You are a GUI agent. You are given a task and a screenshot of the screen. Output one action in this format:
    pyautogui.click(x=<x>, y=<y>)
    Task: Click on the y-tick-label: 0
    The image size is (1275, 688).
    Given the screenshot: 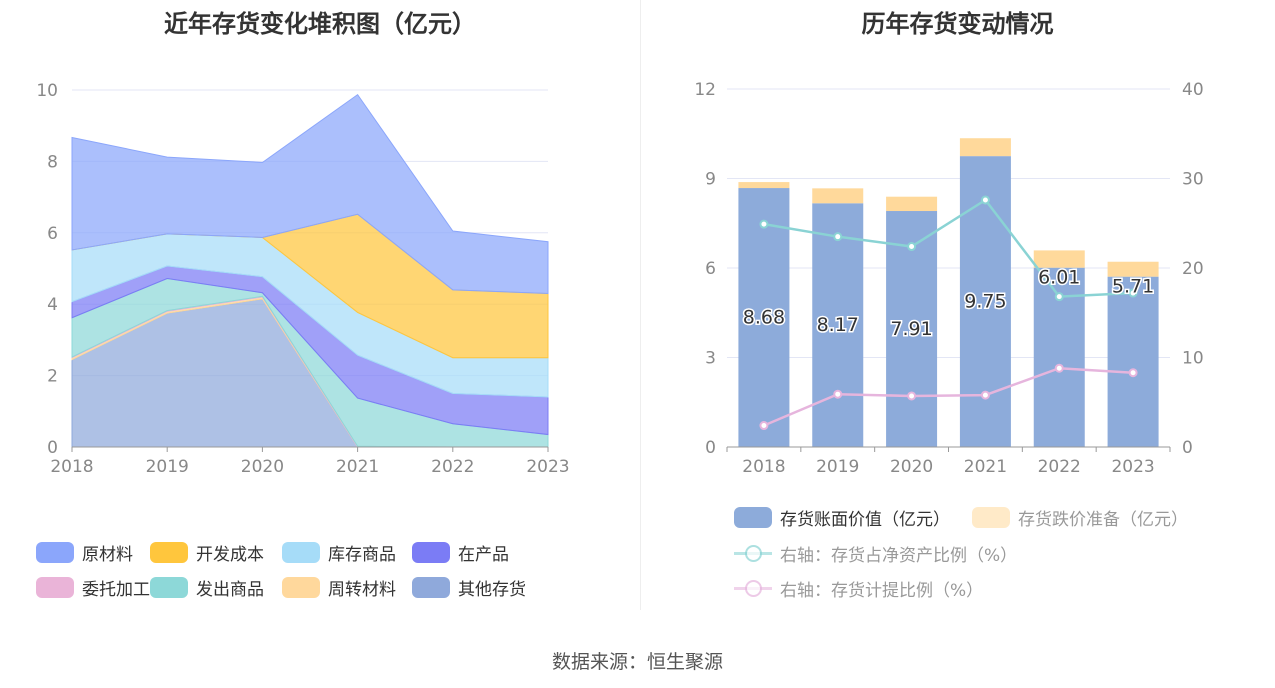 What is the action you would take?
    pyautogui.click(x=52, y=448)
    